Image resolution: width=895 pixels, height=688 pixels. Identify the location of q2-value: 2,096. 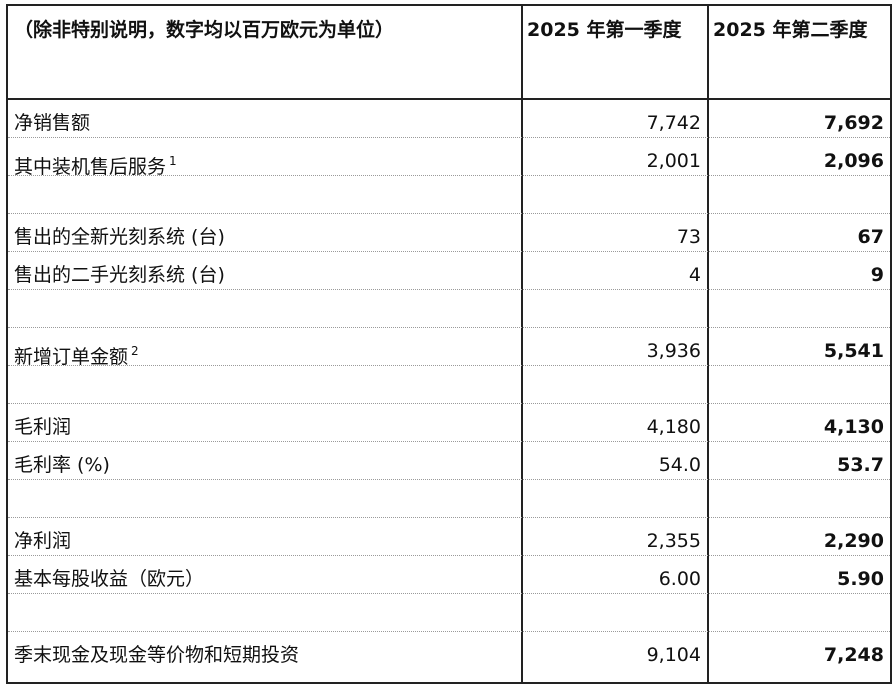
(853, 161).